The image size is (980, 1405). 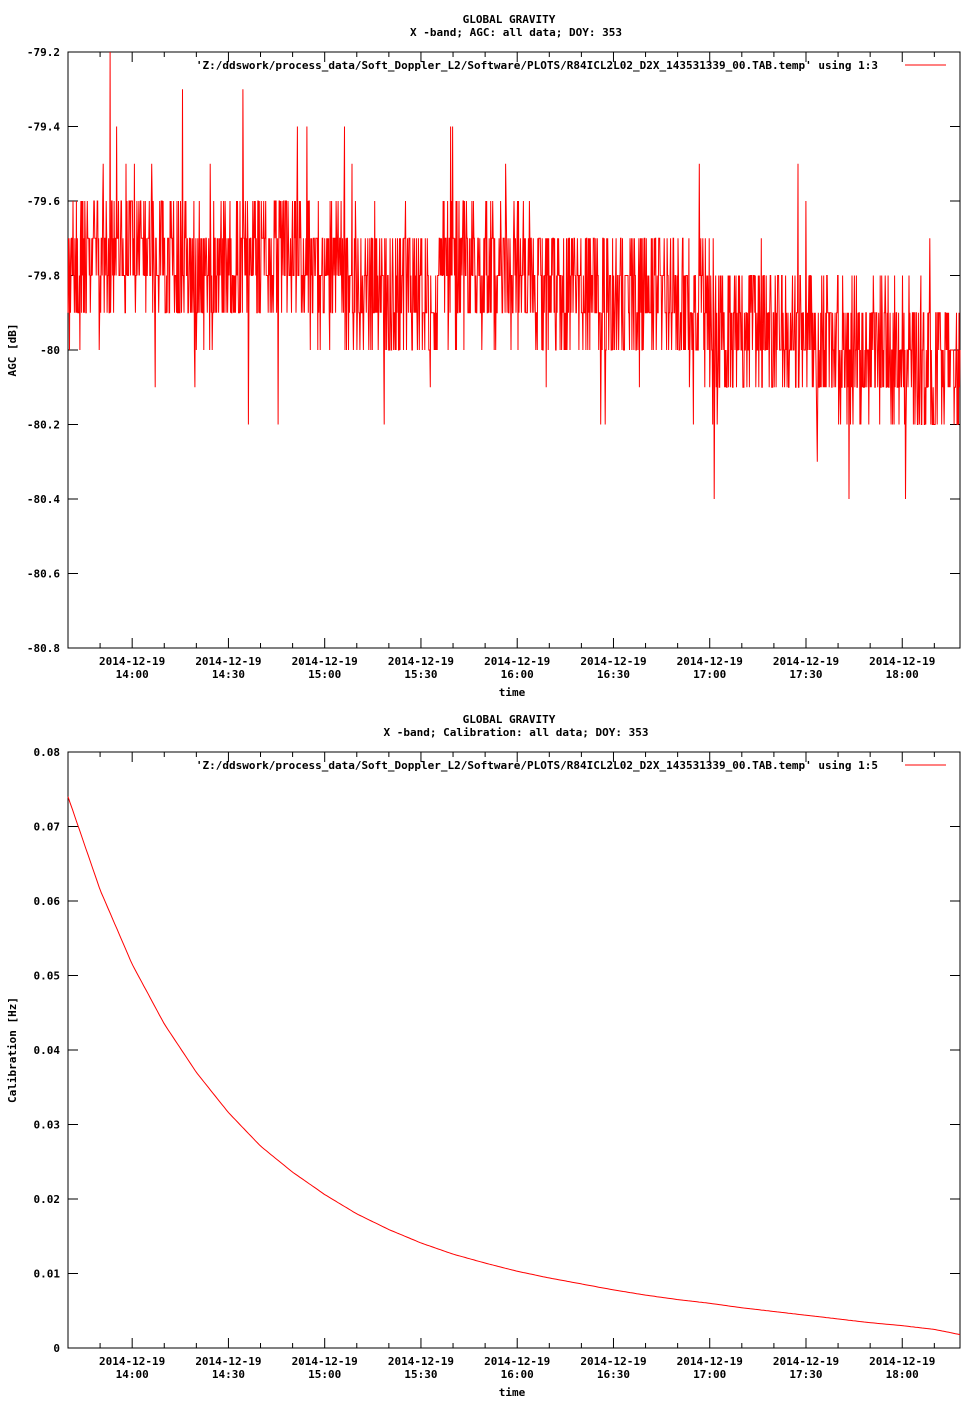 I want to click on chart2-ytick-label: 0, so click(x=56, y=1348).